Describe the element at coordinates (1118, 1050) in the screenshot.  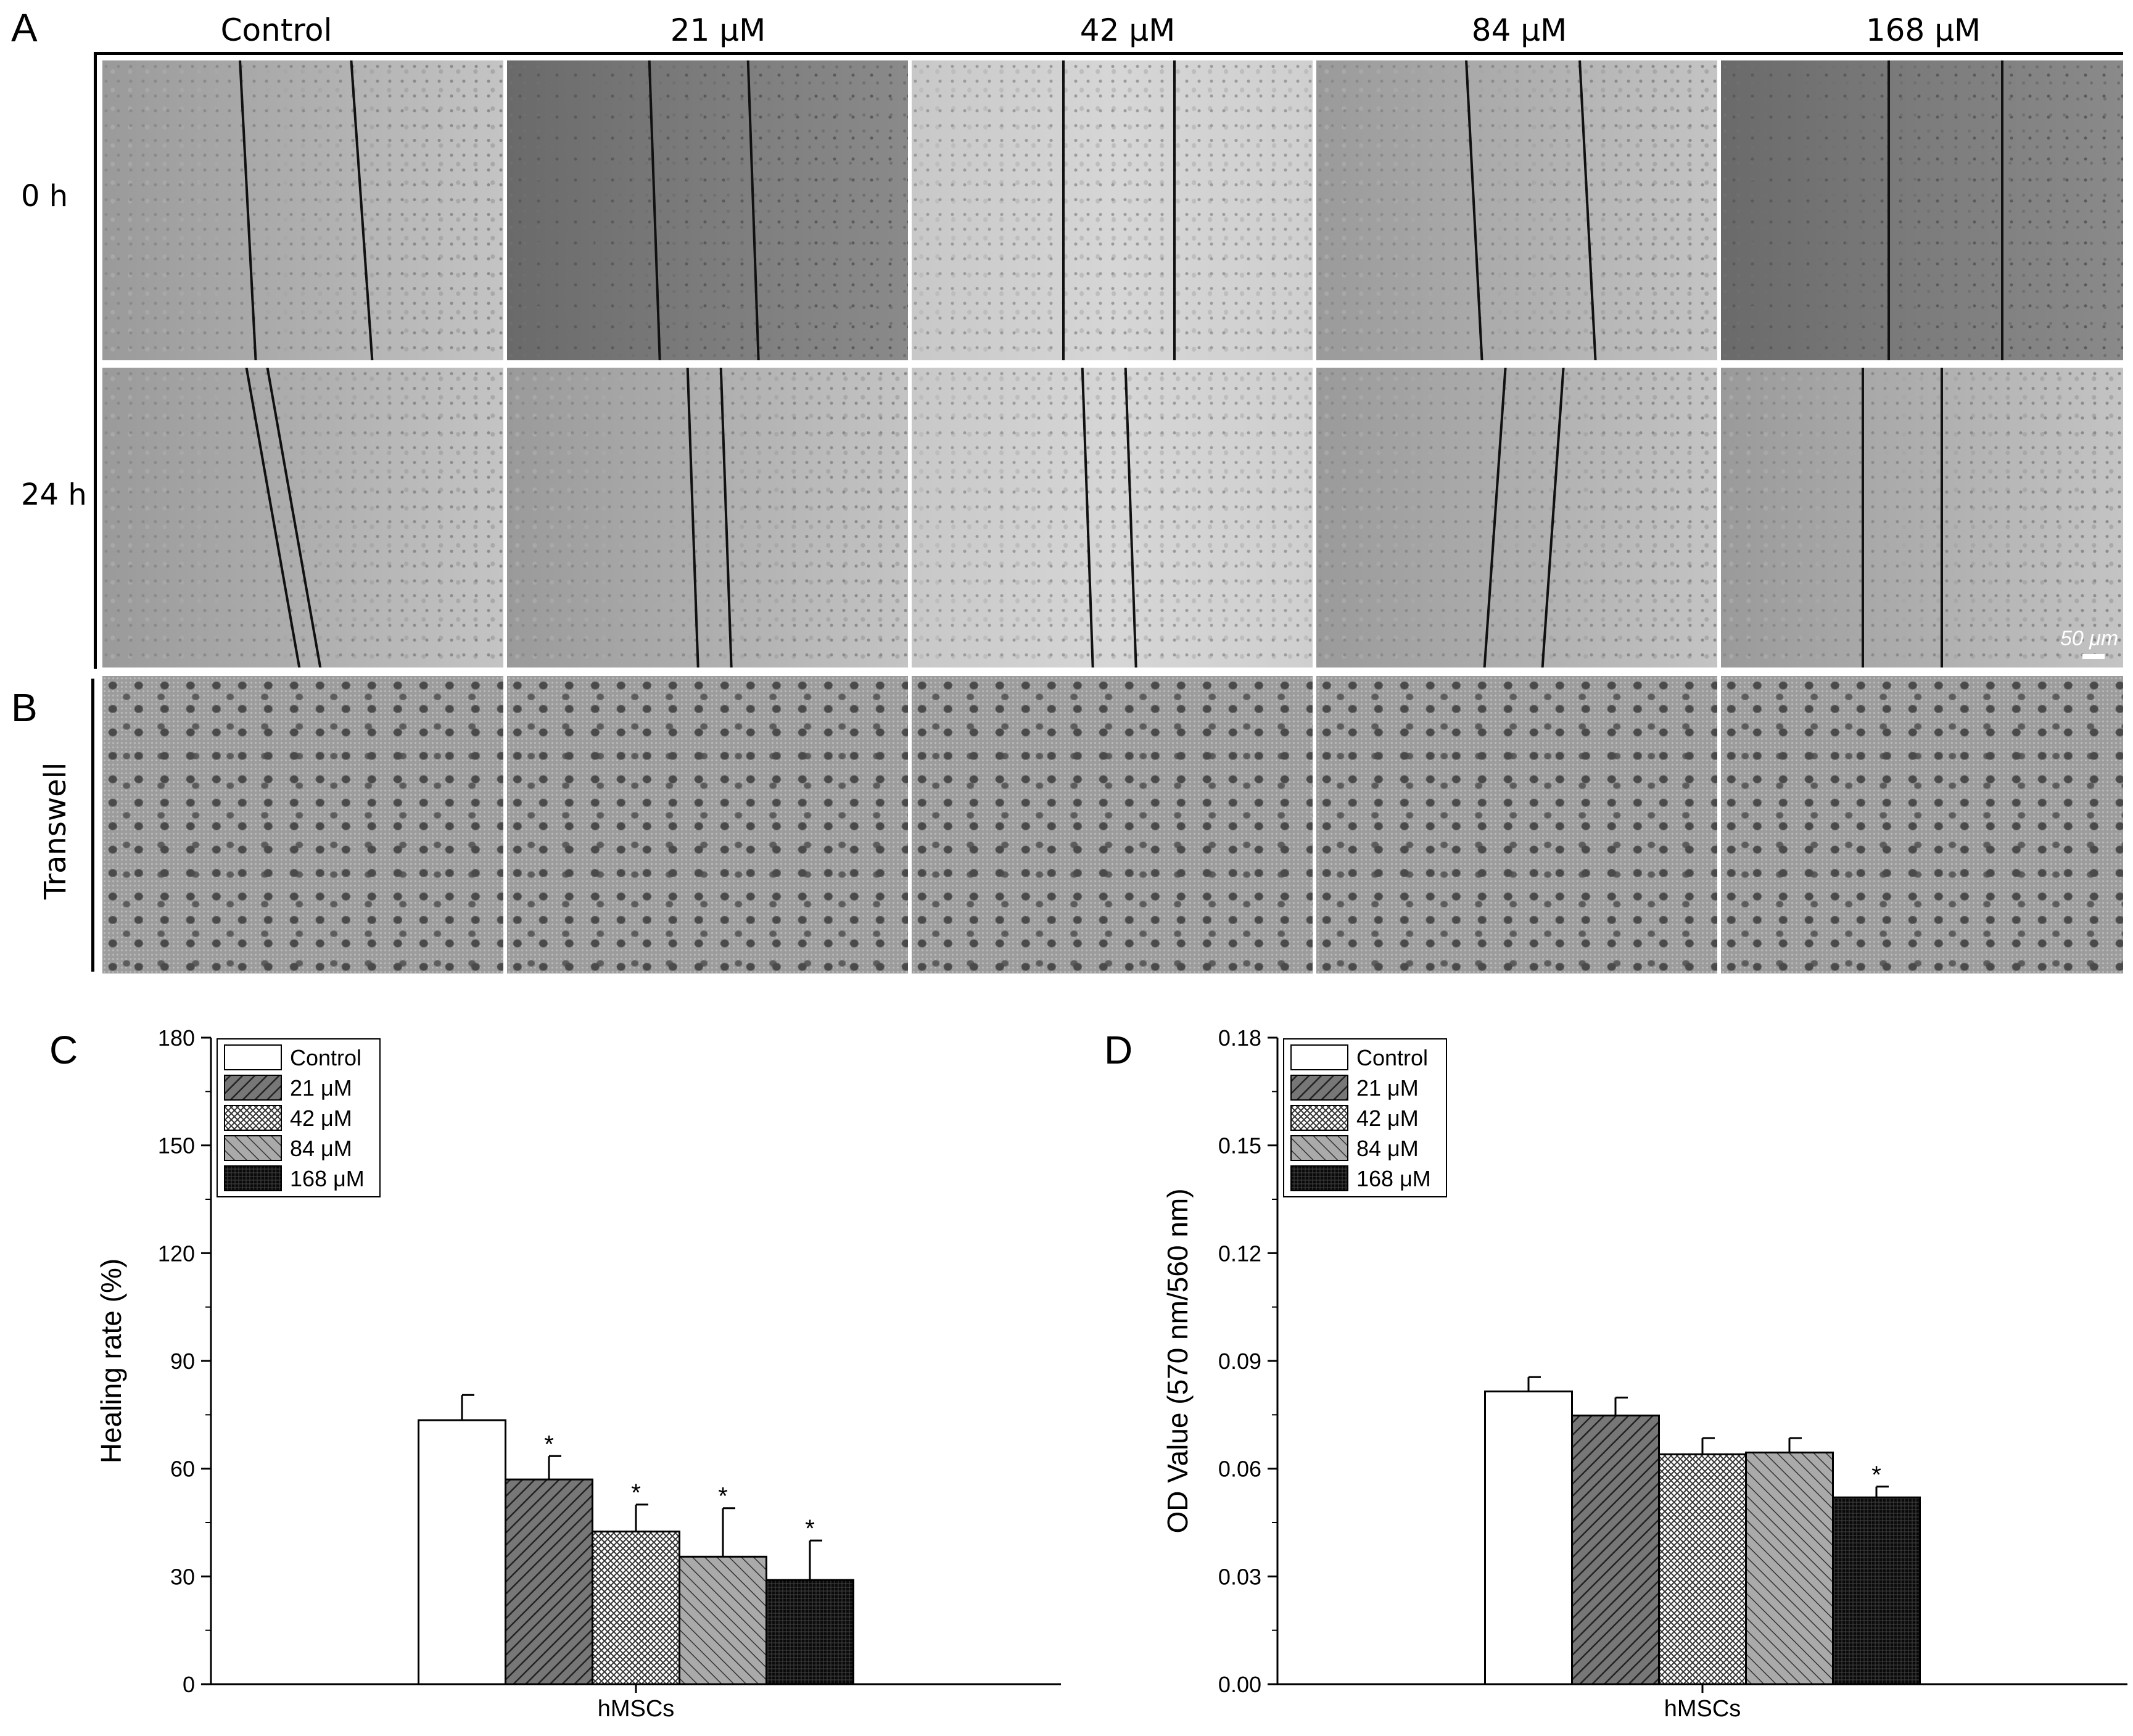
I see `panel-letter-d: D` at that location.